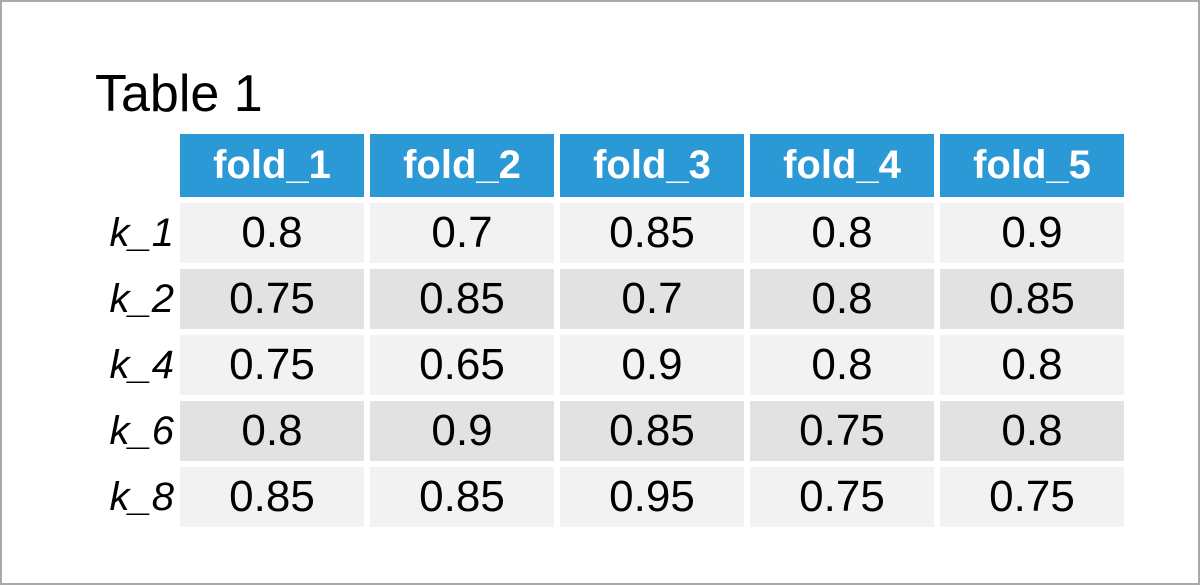 Image resolution: width=1200 pixels, height=585 pixels. What do you see at coordinates (179, 94) in the screenshot?
I see `table-title: Table 1` at bounding box center [179, 94].